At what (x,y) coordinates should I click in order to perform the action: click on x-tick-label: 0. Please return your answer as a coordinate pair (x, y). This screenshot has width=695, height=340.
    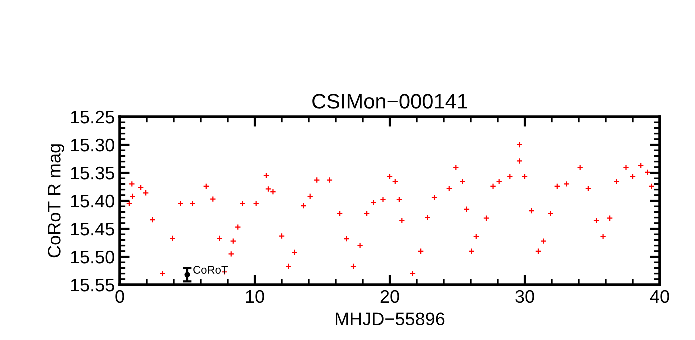
    Looking at the image, I should click on (120, 297).